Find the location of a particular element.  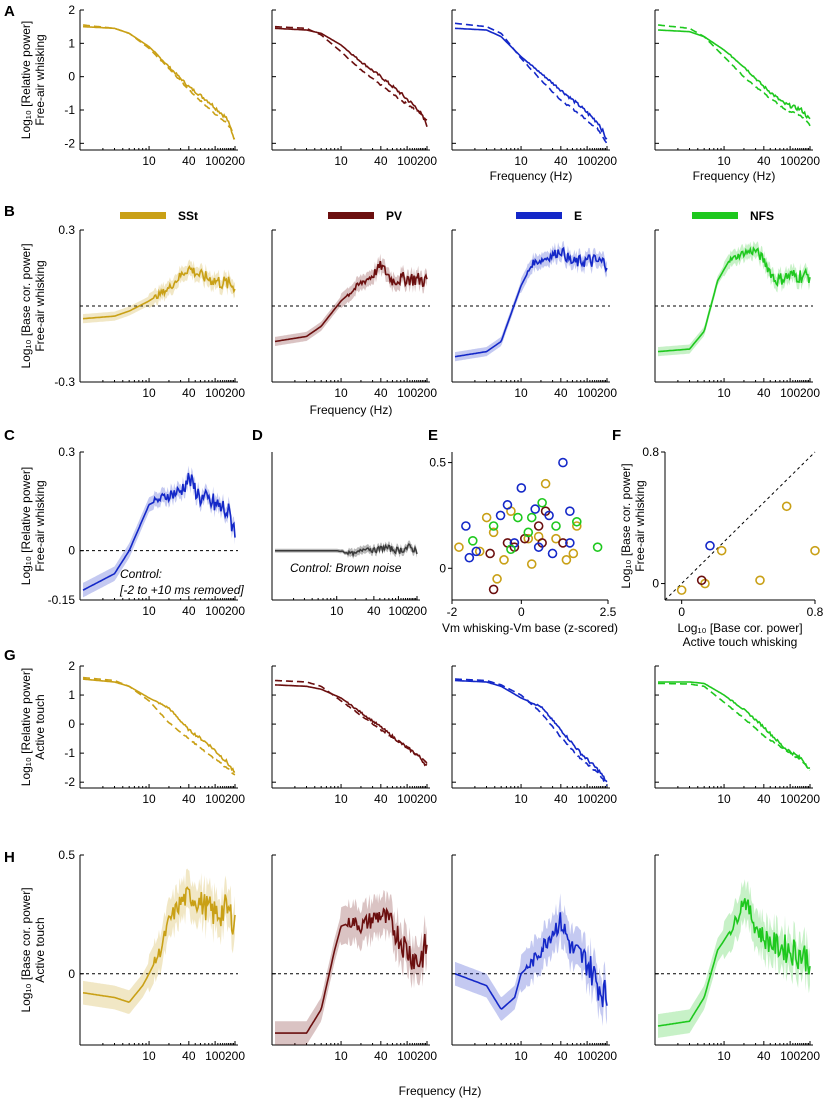

panel-g-nfs-dashed-line is located at coordinates (734, 726).